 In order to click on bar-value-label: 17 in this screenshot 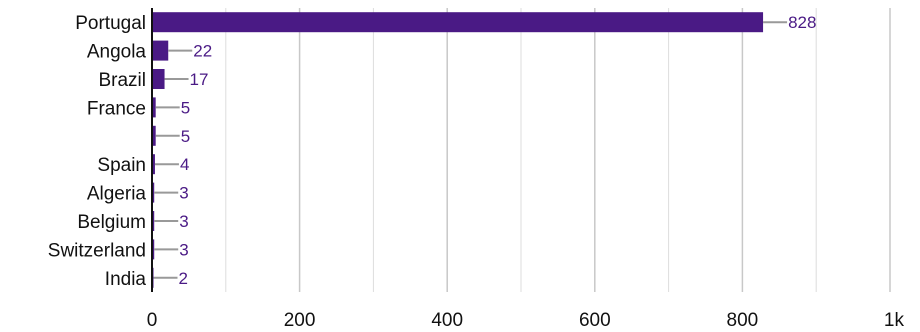, I will do `click(199, 79)`.